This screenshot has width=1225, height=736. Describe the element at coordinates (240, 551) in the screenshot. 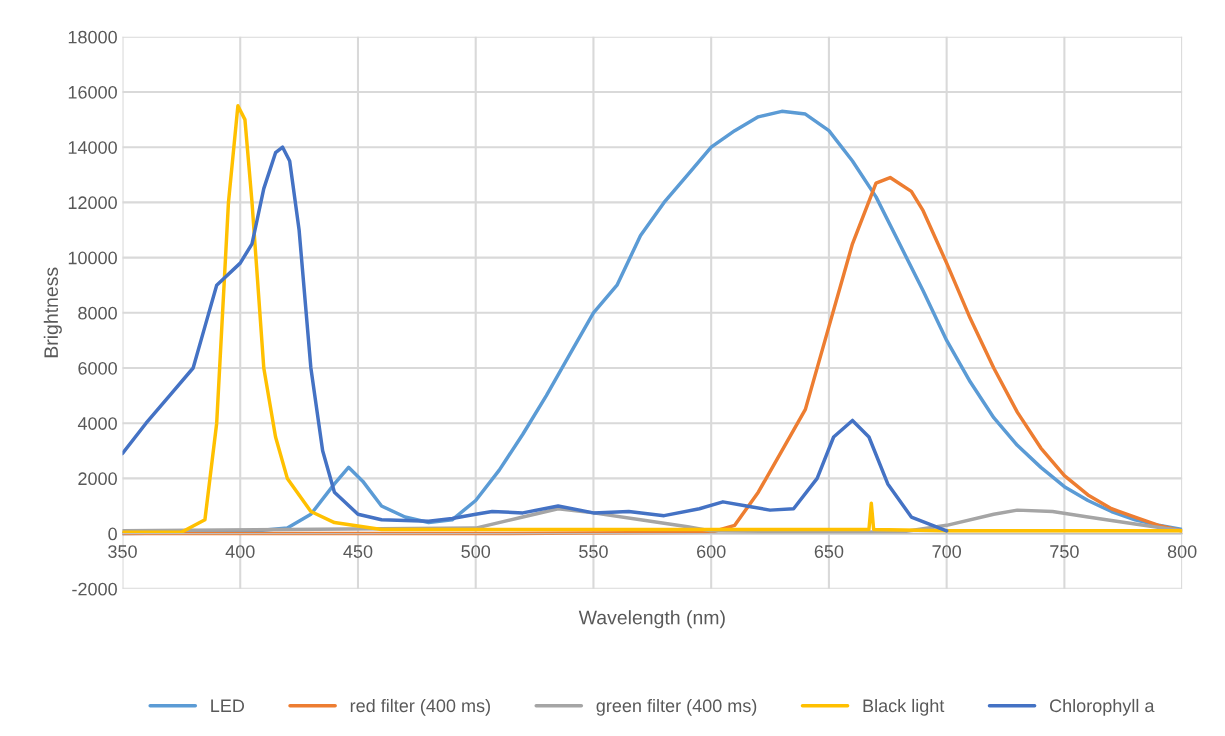

I see `x-tick-label: 400` at that location.